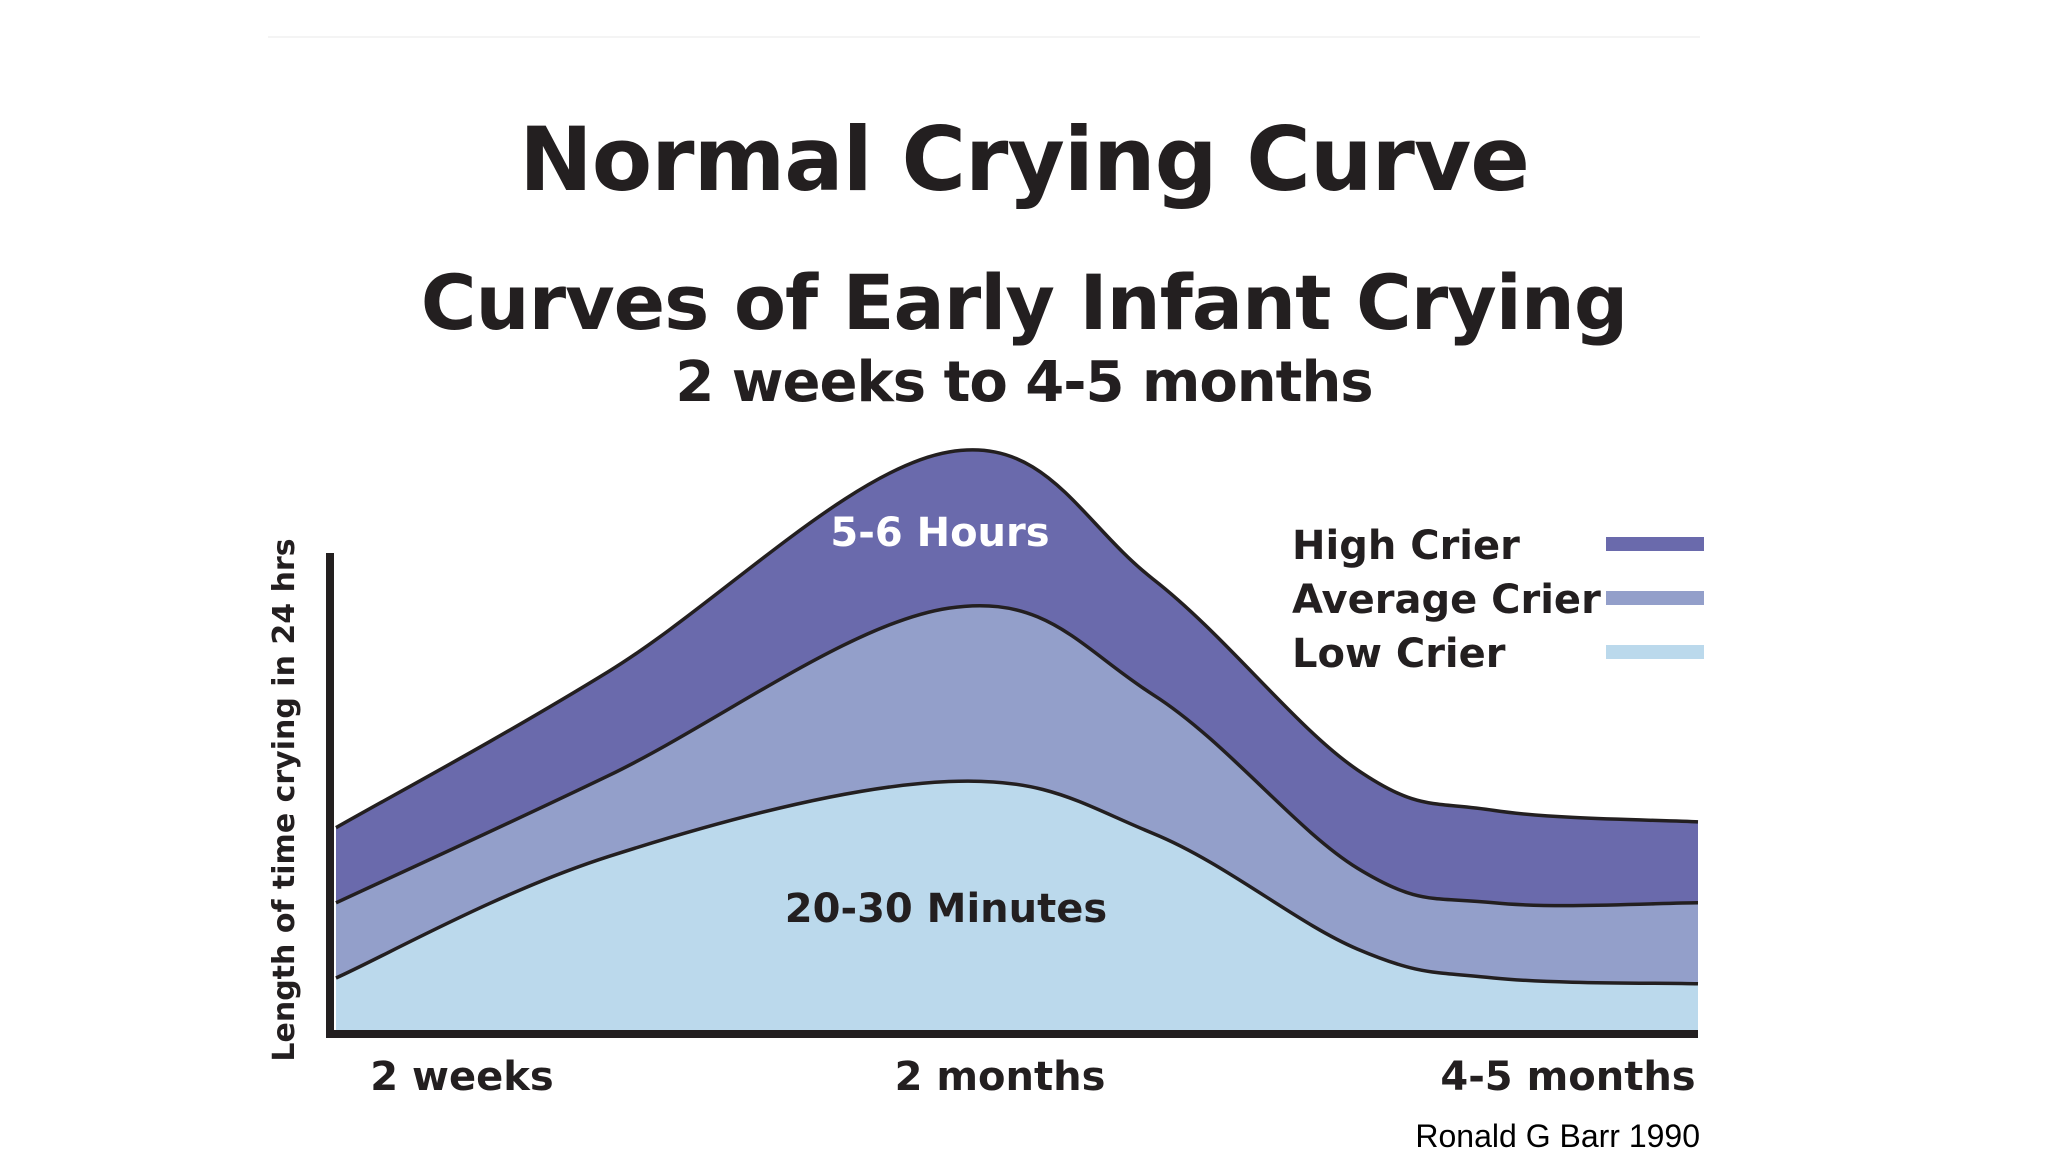 This screenshot has height=1155, width=2048. What do you see at coordinates (939, 533) in the screenshot?
I see `high-crier-annotation: 5-6 Hours` at bounding box center [939, 533].